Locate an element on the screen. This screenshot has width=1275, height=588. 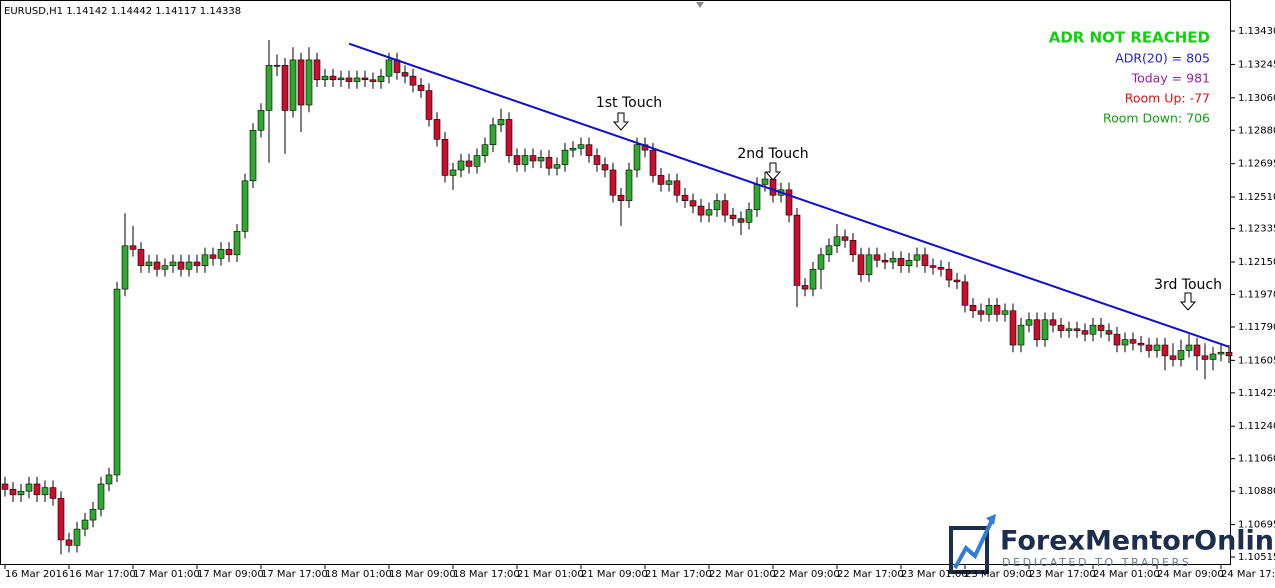
x-tick-label: 16 Mar 2016 is located at coordinates (36, 574).